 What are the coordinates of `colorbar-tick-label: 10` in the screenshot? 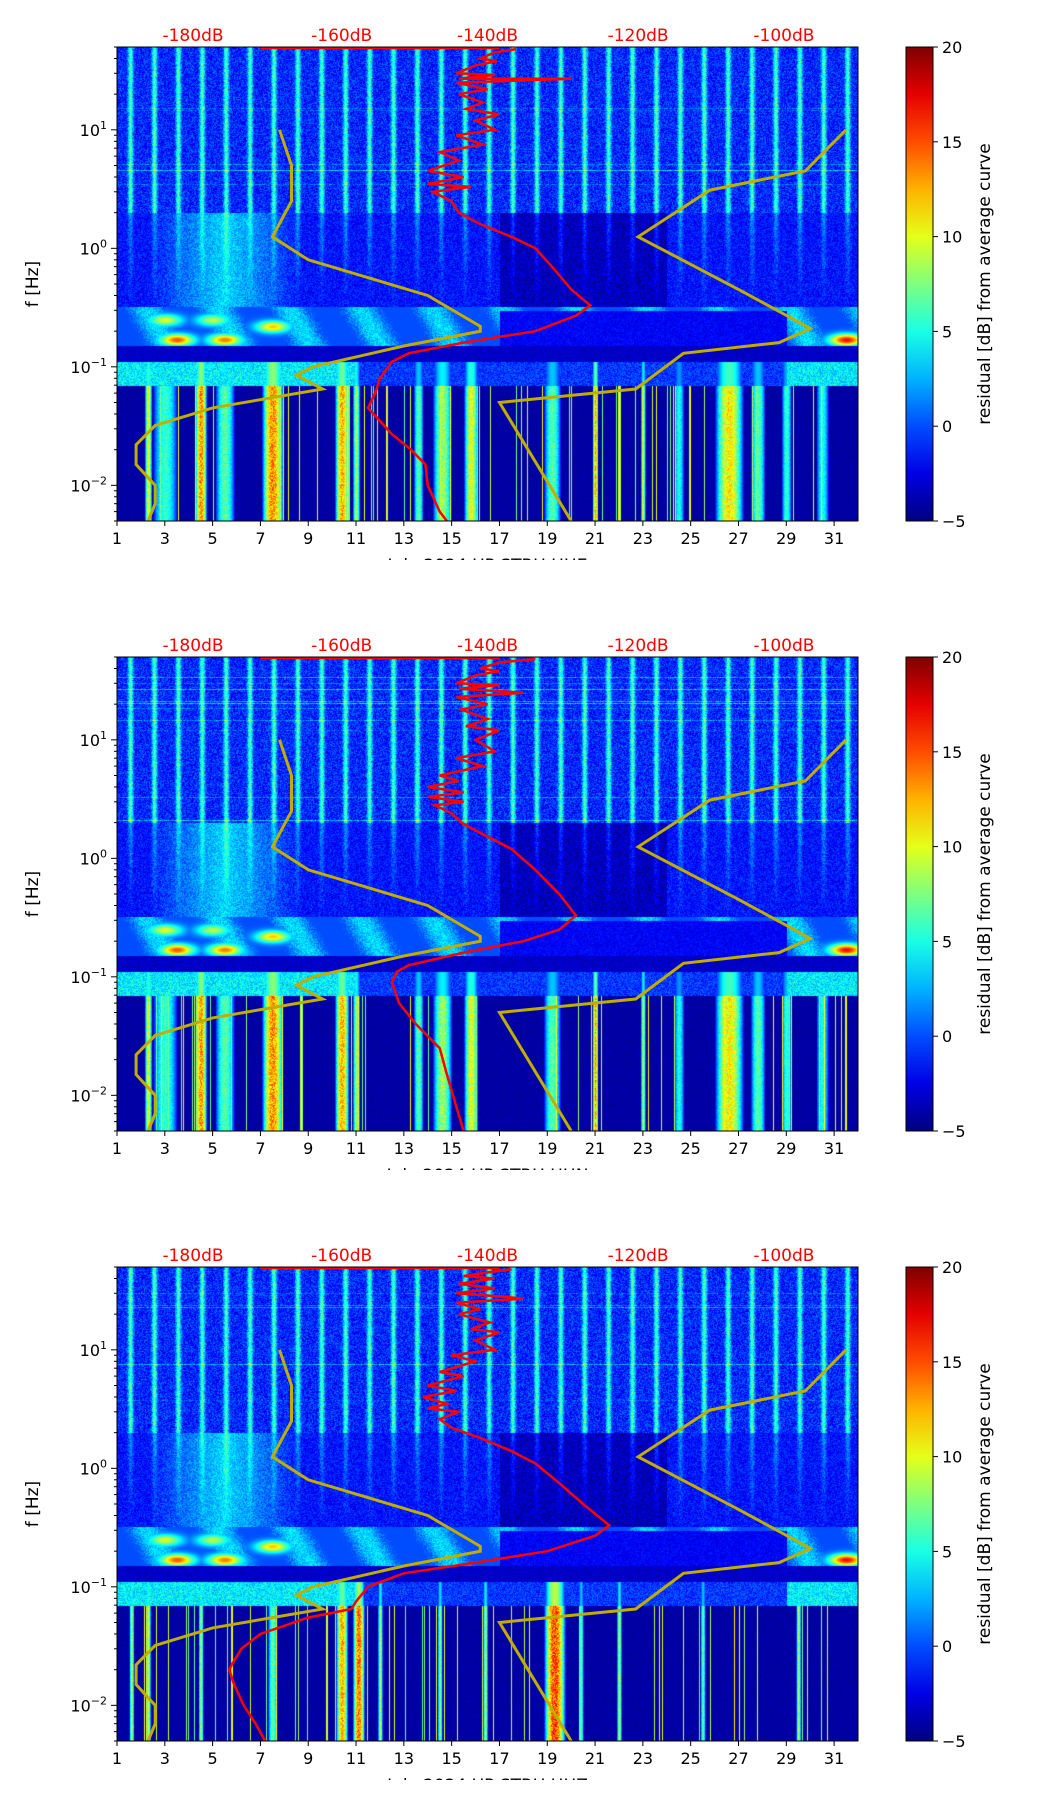 It's located at (952, 847).